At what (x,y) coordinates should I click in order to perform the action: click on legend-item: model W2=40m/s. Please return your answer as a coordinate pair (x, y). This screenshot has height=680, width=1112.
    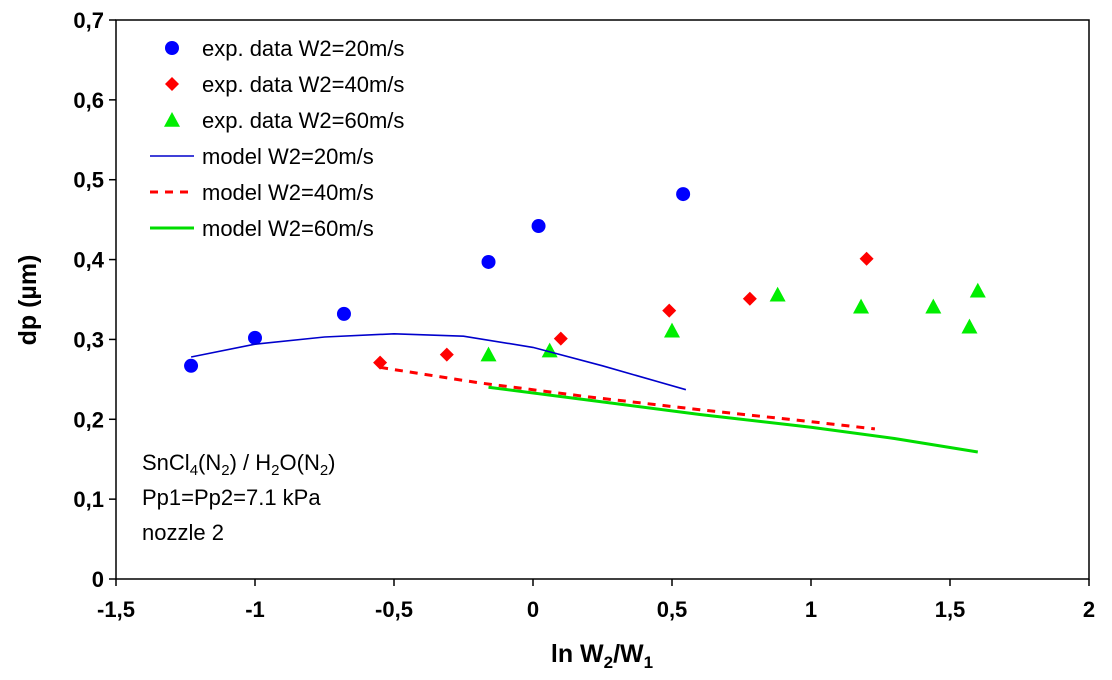
    Looking at the image, I should click on (262, 192).